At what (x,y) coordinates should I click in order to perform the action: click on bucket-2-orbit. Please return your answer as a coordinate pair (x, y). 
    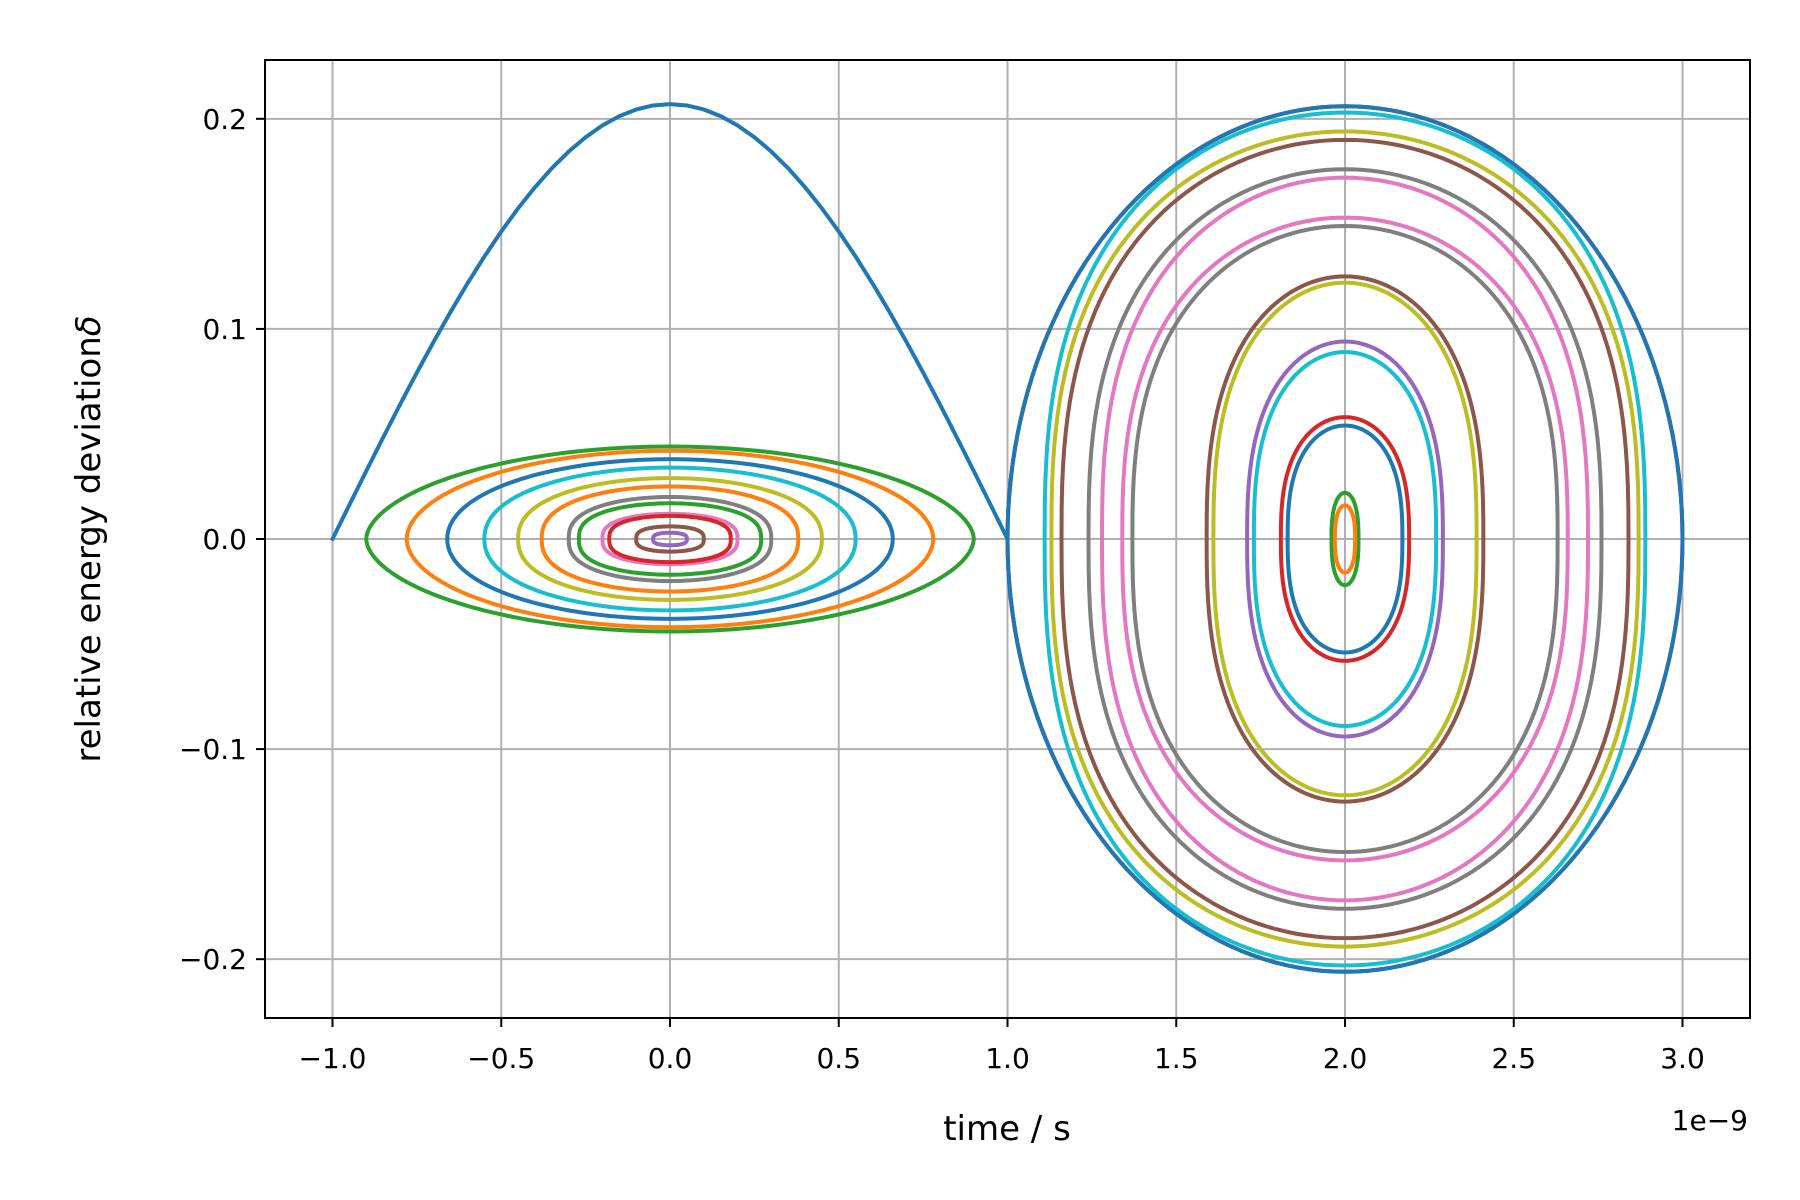
    Looking at the image, I should click on (1345, 539).